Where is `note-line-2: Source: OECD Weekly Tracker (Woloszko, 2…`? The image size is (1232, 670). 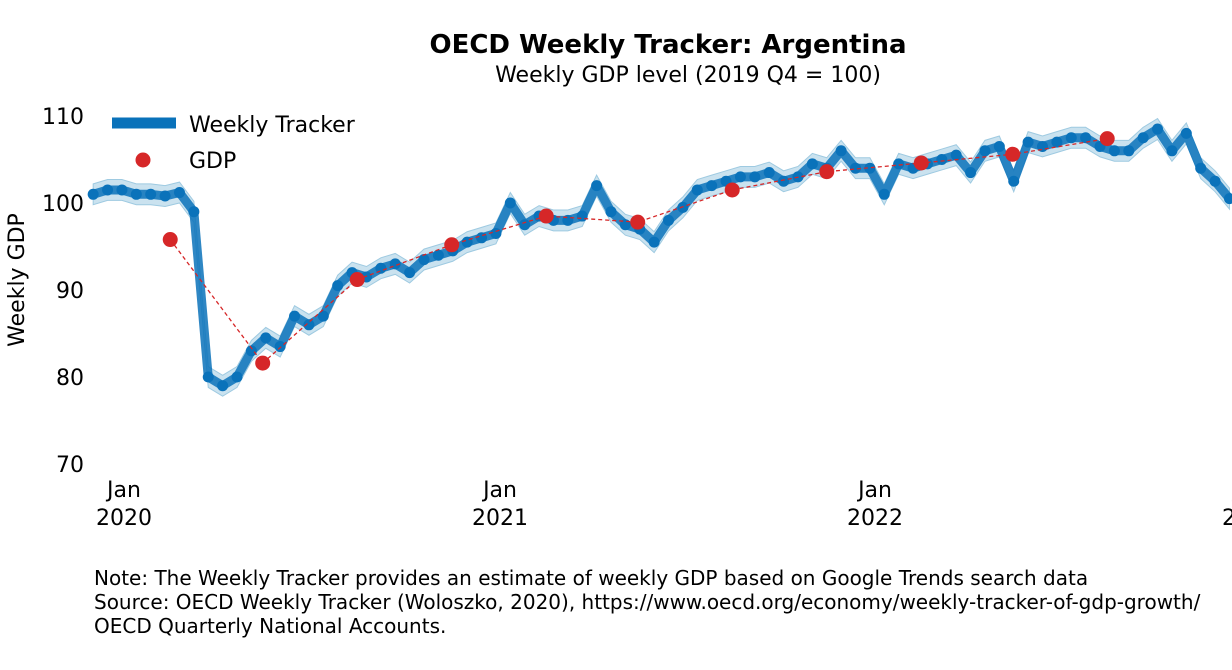
note-line-2: Source: OECD Weekly Tracker (Woloszko, 2… is located at coordinates (647, 602).